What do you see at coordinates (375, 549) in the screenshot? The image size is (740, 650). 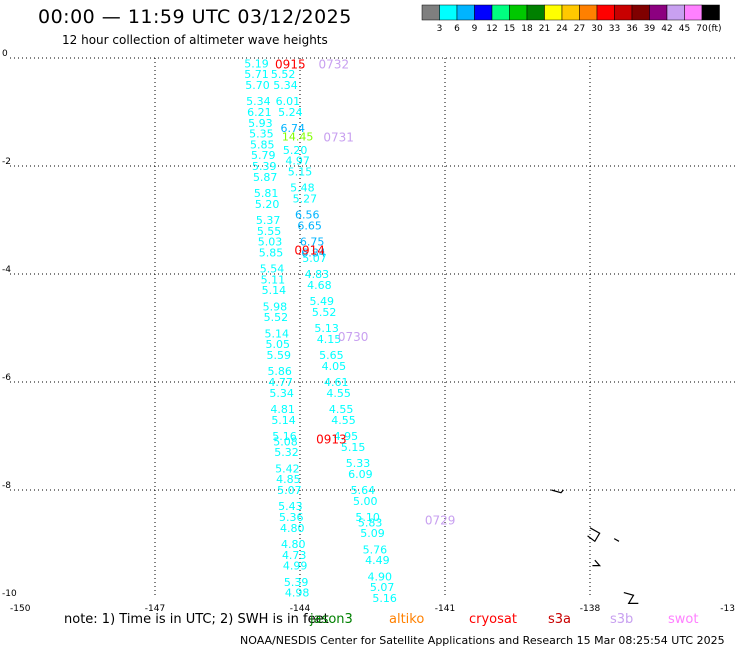 I see `wave-height-label: 5.76` at bounding box center [375, 549].